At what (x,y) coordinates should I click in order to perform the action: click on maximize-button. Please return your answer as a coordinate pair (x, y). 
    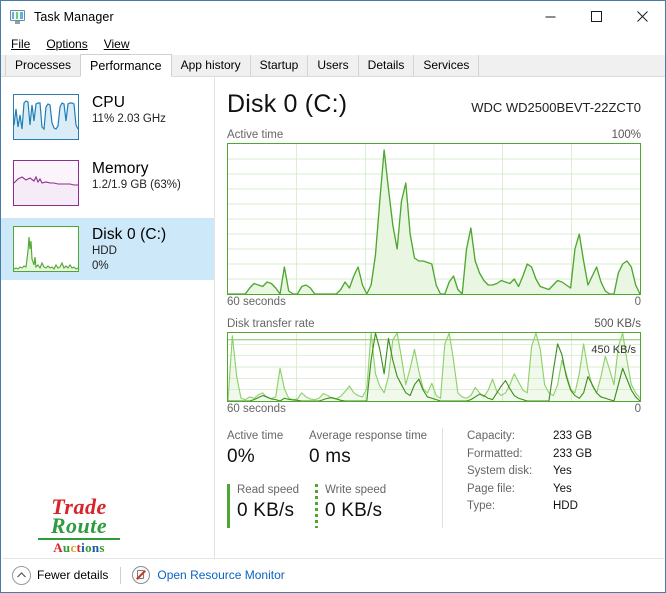
    Looking at the image, I should click on (596, 16).